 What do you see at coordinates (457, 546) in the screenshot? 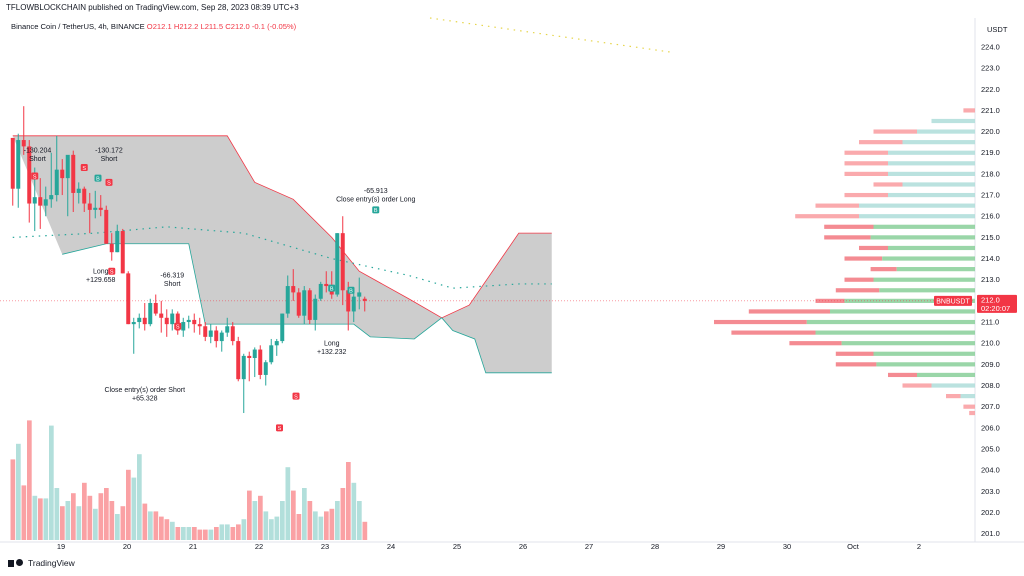
I see `time-tick-label: 25` at bounding box center [457, 546].